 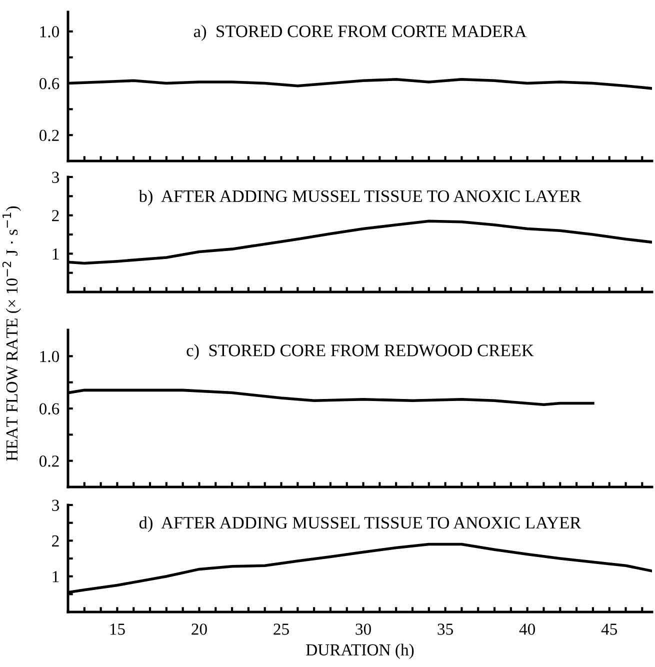 What do you see at coordinates (360, 198) in the screenshot?
I see `text: b) AFTER ADDING MUSSEL TISSUE TO ANOXIC LAYER` at bounding box center [360, 198].